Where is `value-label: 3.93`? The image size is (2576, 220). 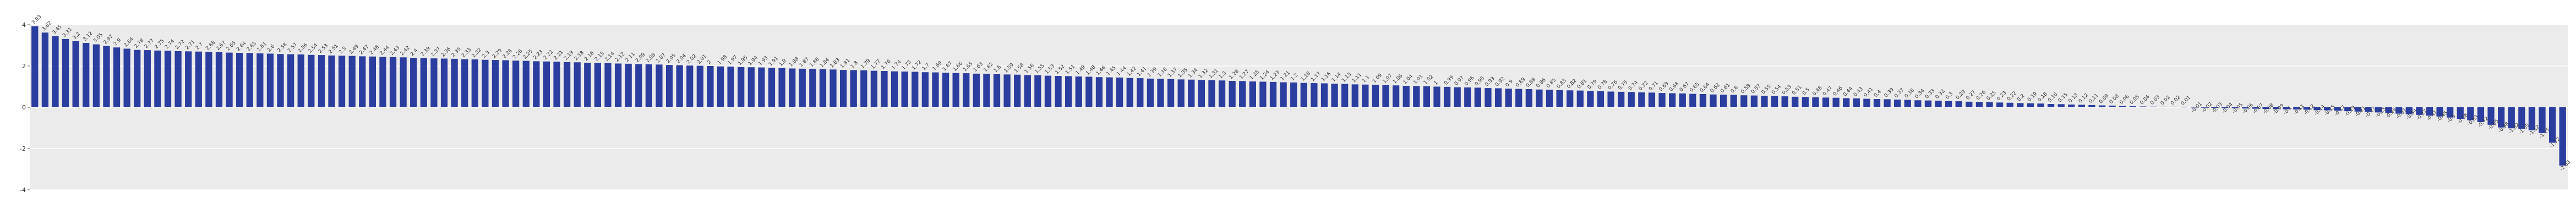
value-label: 3.93 is located at coordinates (37, 19).